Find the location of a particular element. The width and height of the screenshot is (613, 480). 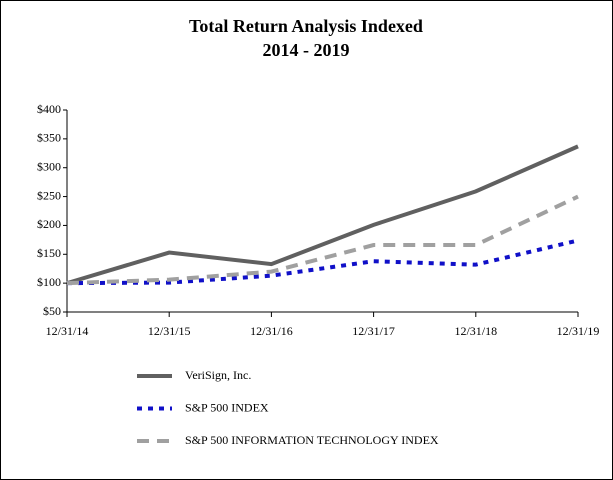

x-tick-label: 12/31/16 is located at coordinates (271, 331).